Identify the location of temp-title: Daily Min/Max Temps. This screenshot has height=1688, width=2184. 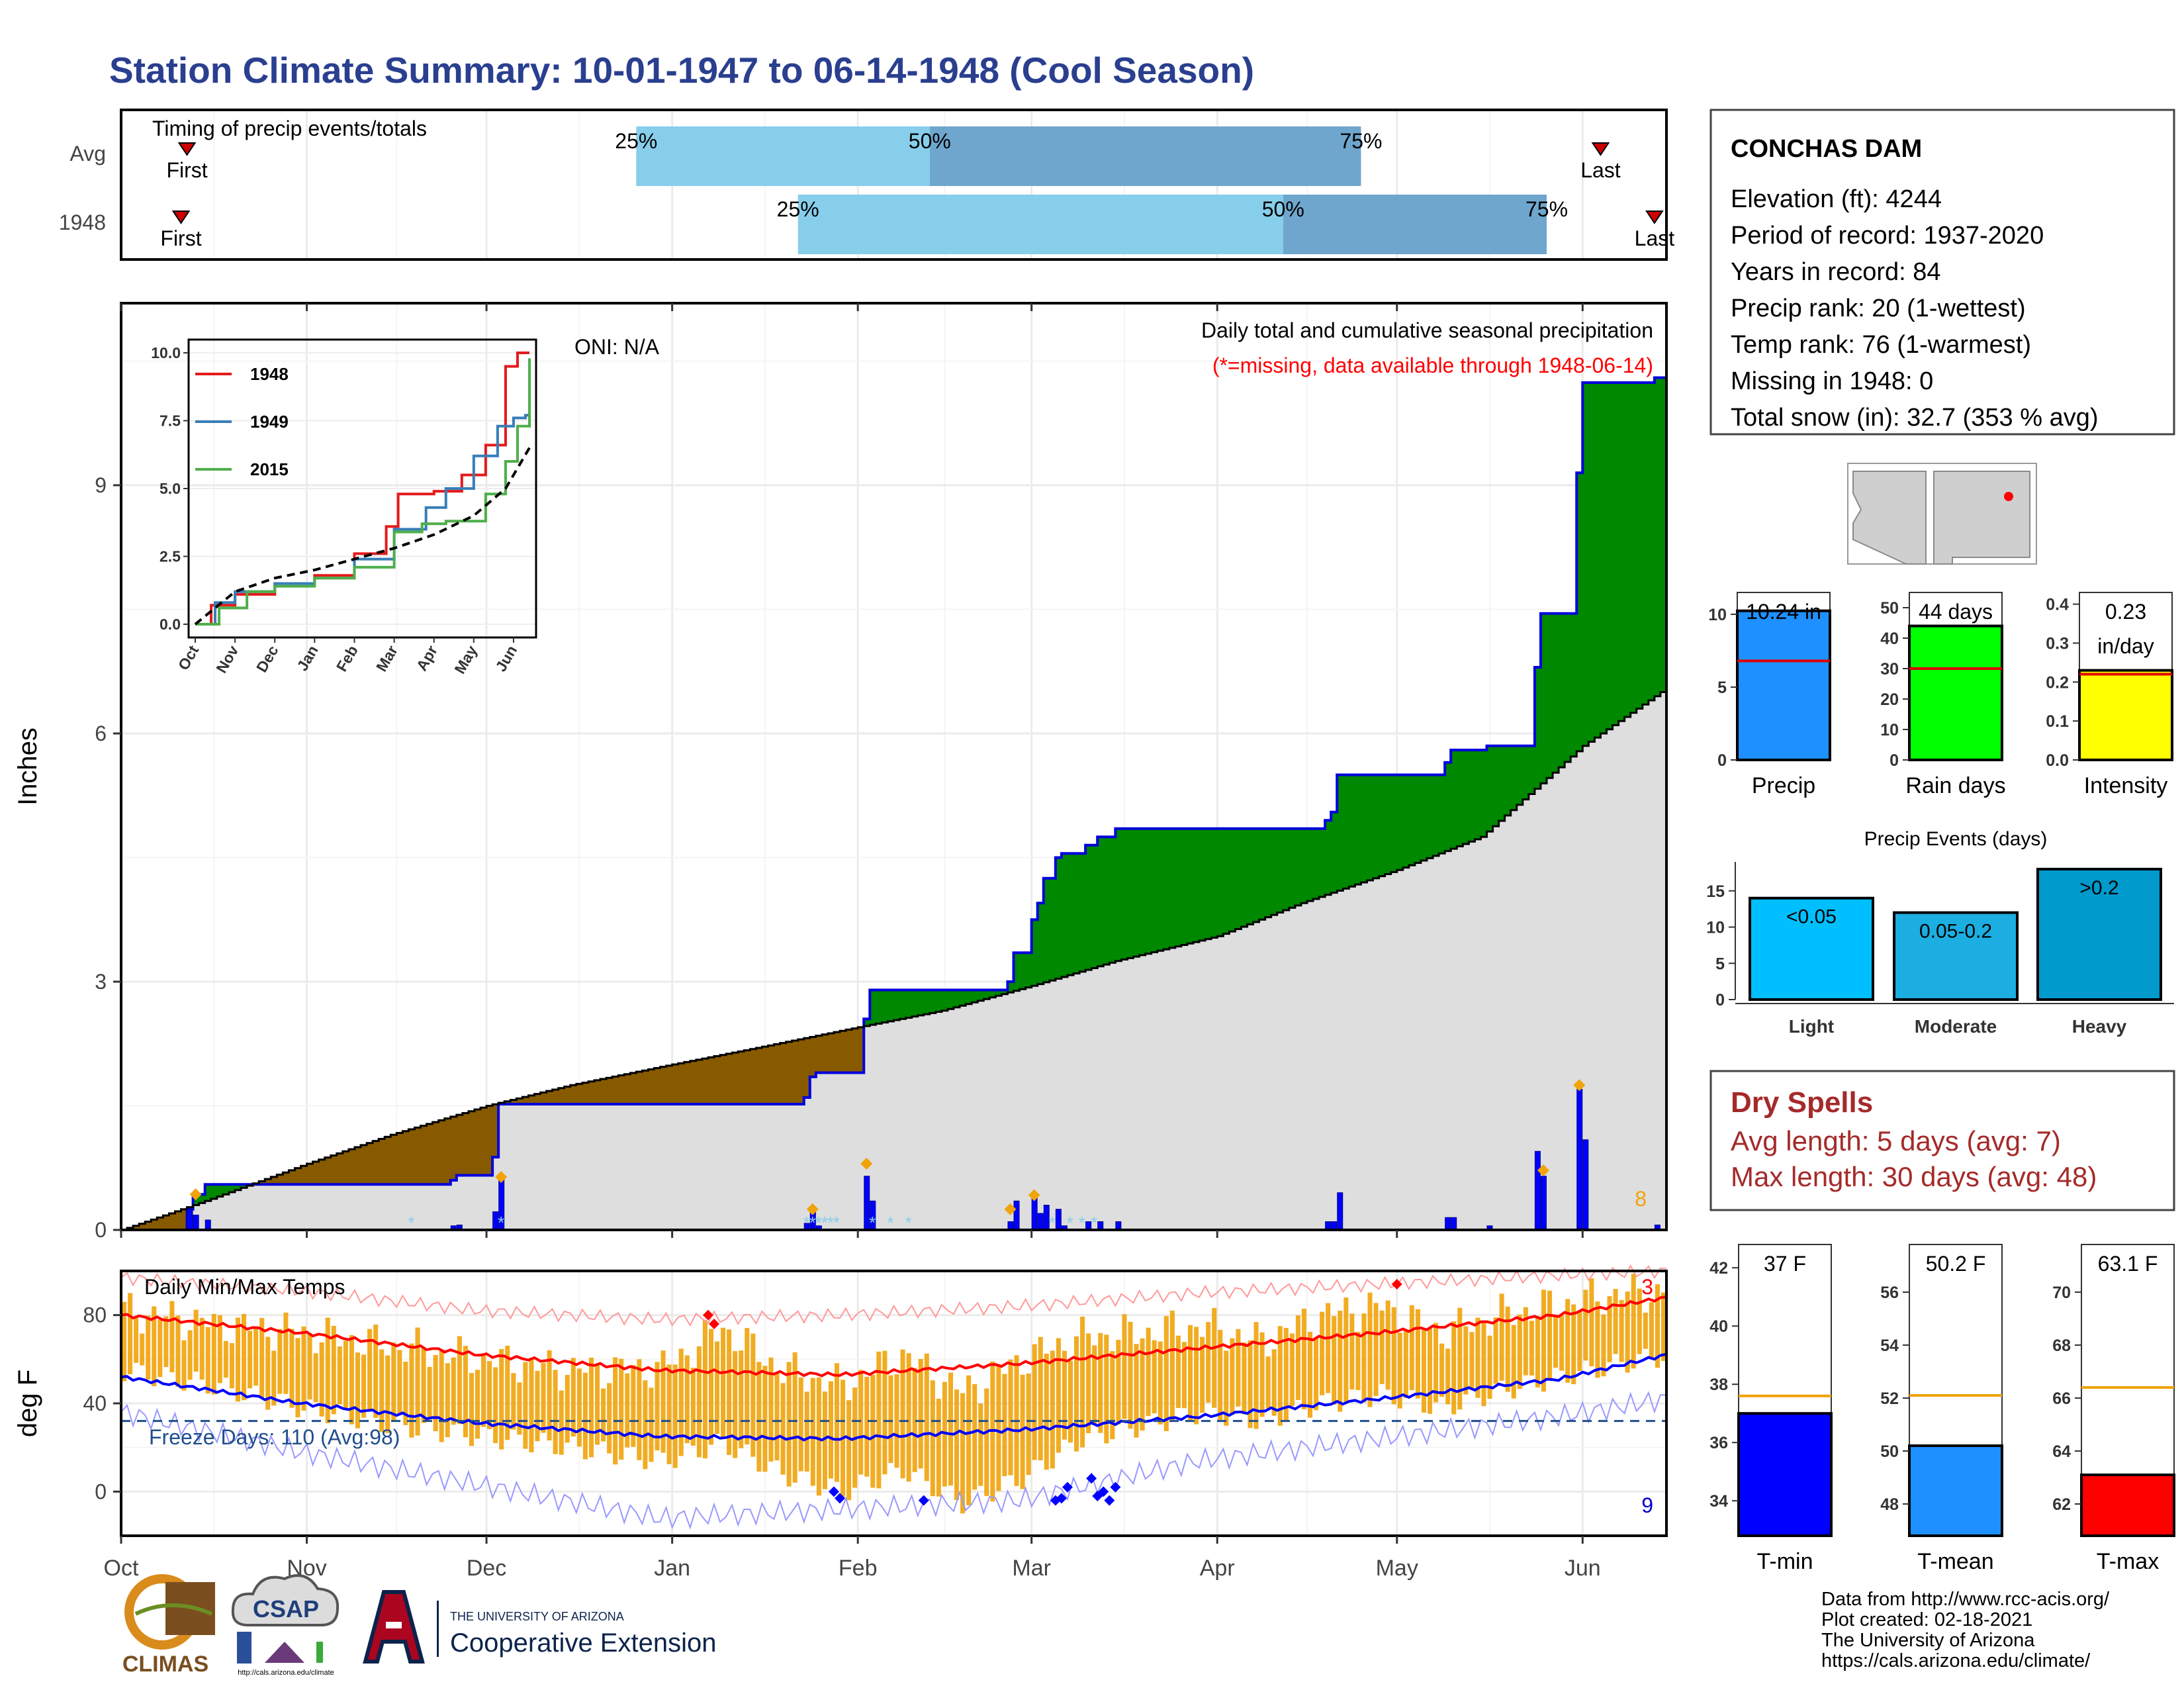
(245, 1287).